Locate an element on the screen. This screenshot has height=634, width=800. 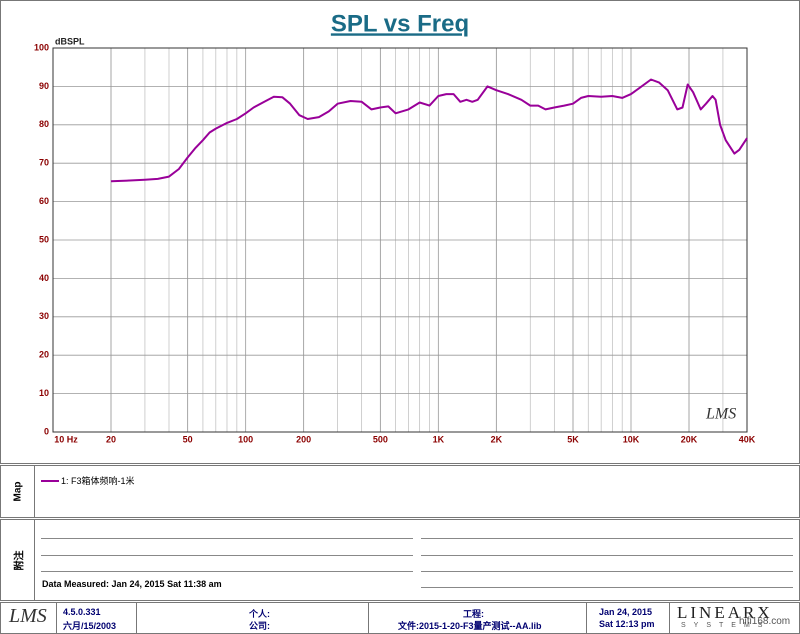
y-tick-label: 10 is located at coordinates (44, 393).